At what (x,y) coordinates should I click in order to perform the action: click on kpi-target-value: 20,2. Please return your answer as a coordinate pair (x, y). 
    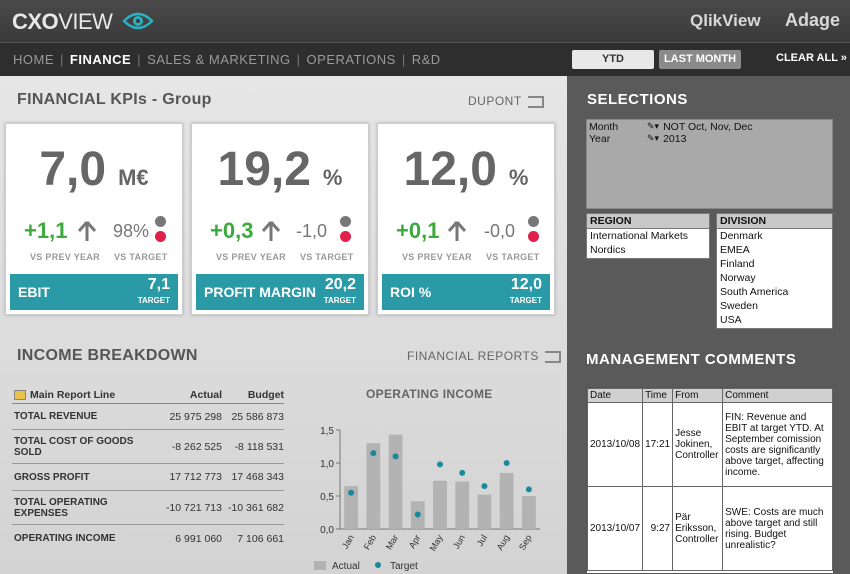
    Looking at the image, I should click on (340, 284).